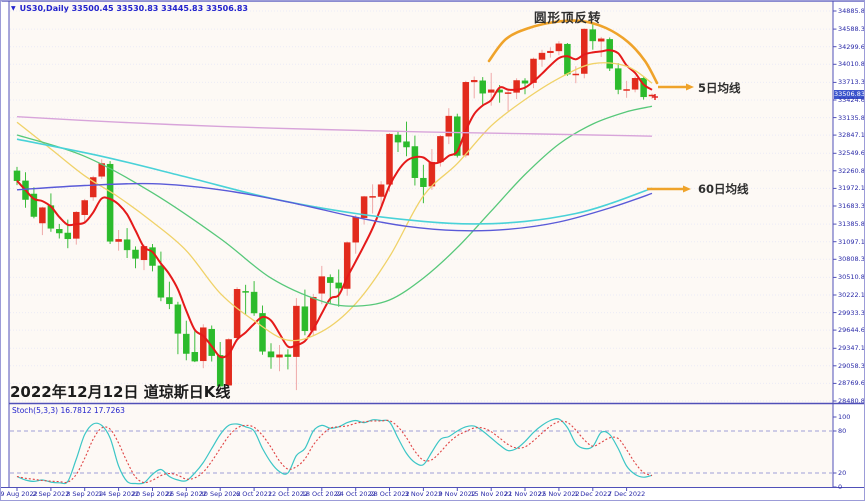  What do you see at coordinates (851, 64) in the screenshot?
I see `price-tick-label: 34010.85` at bounding box center [851, 64].